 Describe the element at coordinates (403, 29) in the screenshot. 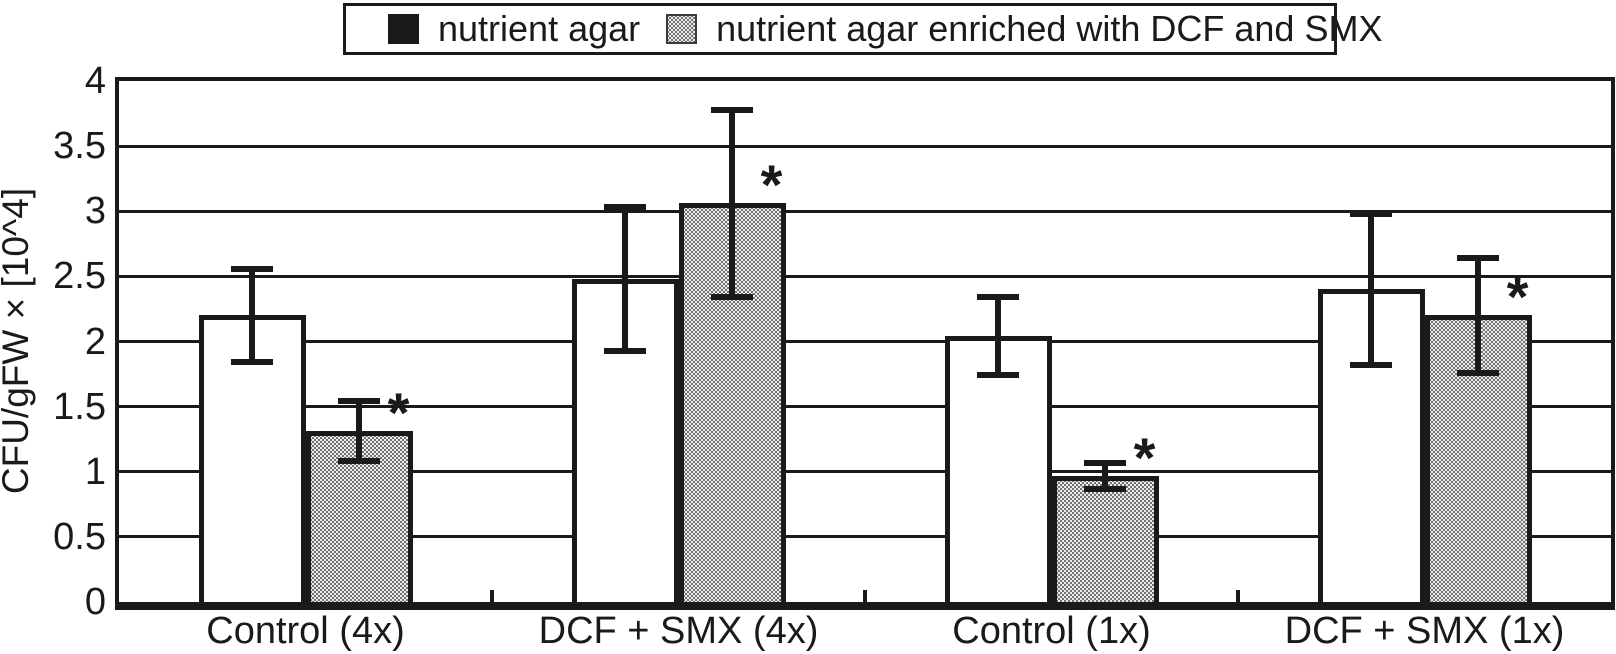

I see `legend-swatch-solid-icon` at that location.